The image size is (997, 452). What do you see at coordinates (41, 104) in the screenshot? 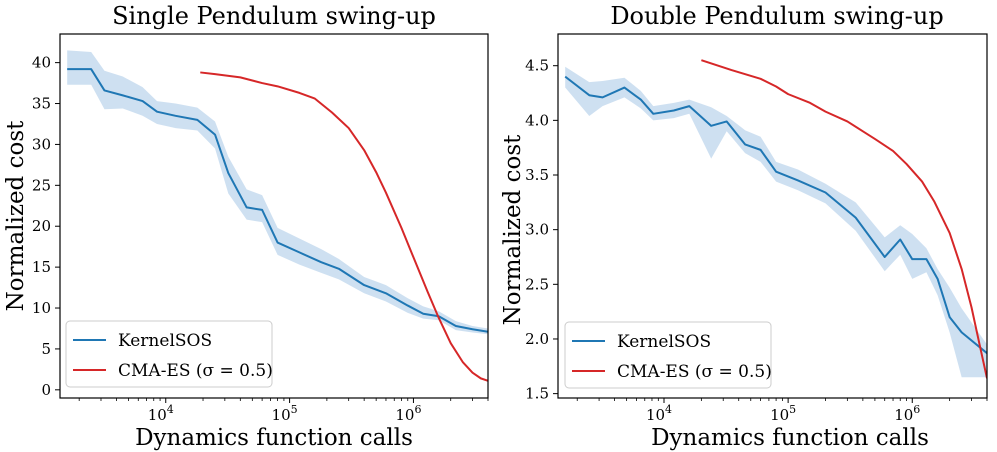
I see `y-tick-label: 35` at bounding box center [41, 104].